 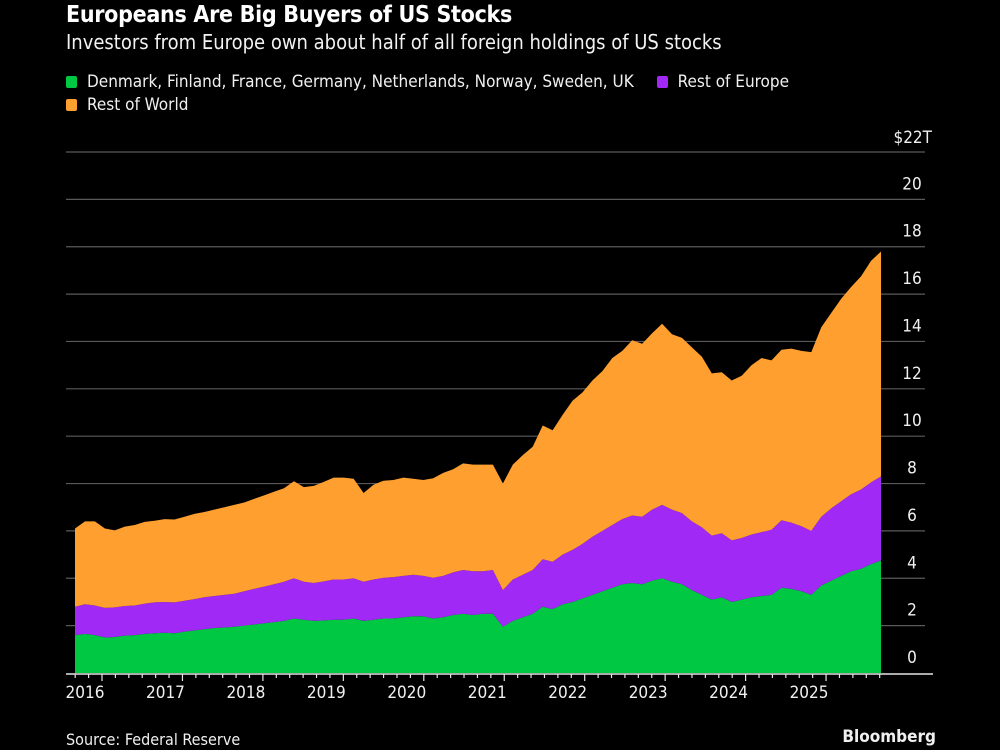 I want to click on legend-swatch-core-europe, so click(x=71, y=81).